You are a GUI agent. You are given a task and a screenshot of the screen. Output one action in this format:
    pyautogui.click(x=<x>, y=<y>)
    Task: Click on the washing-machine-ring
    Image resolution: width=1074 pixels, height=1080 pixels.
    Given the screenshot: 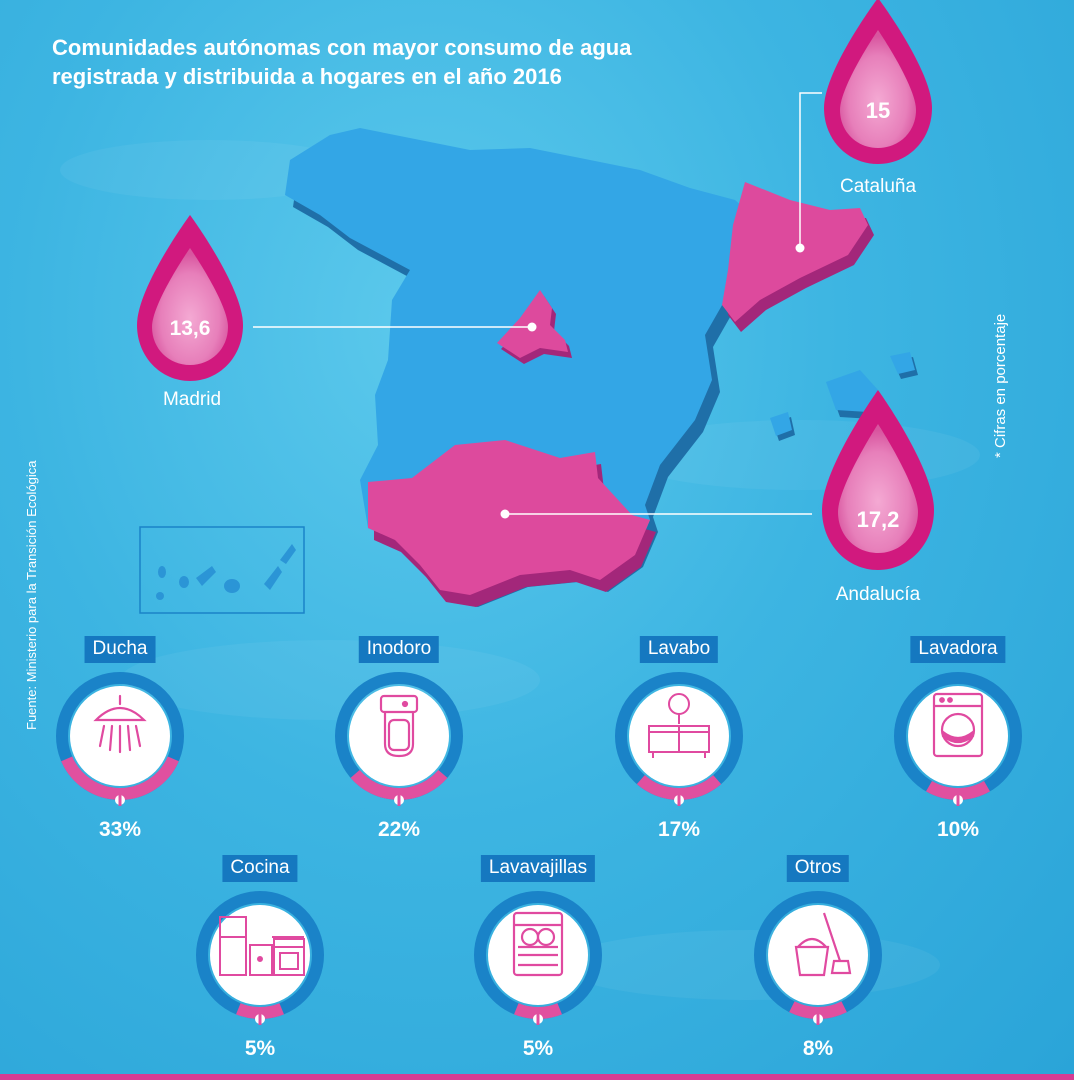 What is the action you would take?
    pyautogui.click(x=958, y=739)
    